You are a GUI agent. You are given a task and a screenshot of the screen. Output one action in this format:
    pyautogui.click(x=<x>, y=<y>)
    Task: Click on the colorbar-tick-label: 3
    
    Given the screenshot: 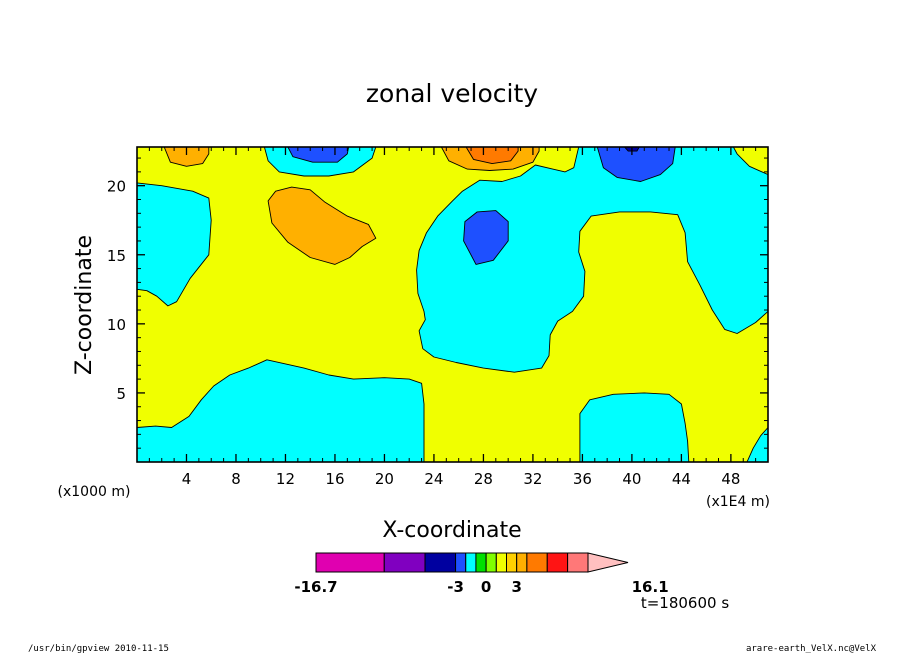 What is the action you would take?
    pyautogui.click(x=516, y=587)
    